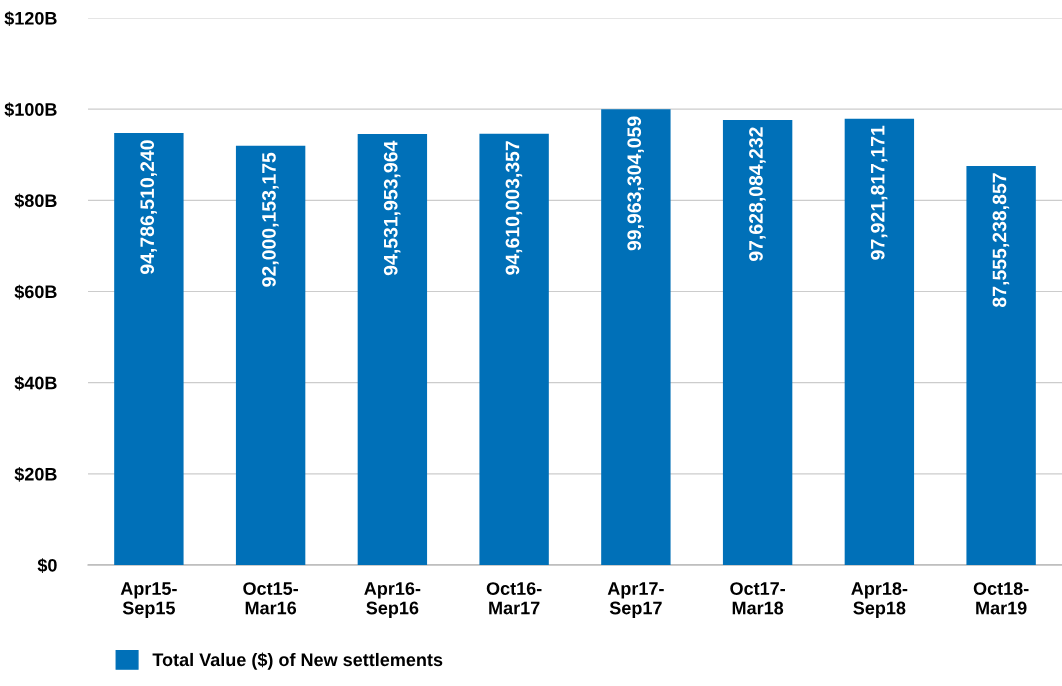 The image size is (1062, 686). Describe the element at coordinates (1001, 240) in the screenshot. I see `data-label: 87,555,238,857` at that location.